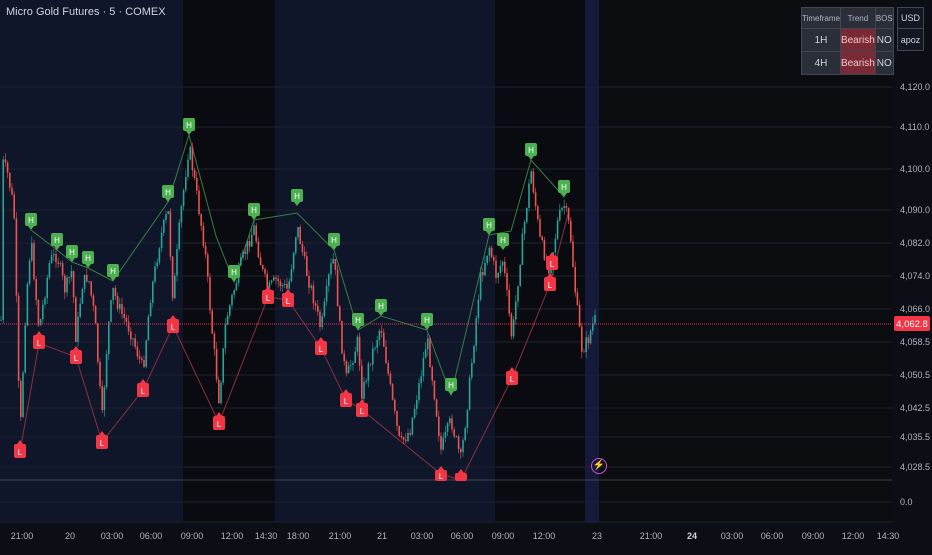 The width and height of the screenshot is (932, 555). What do you see at coordinates (599, 466) in the screenshot?
I see `lightning-icon: ⚡` at bounding box center [599, 466].